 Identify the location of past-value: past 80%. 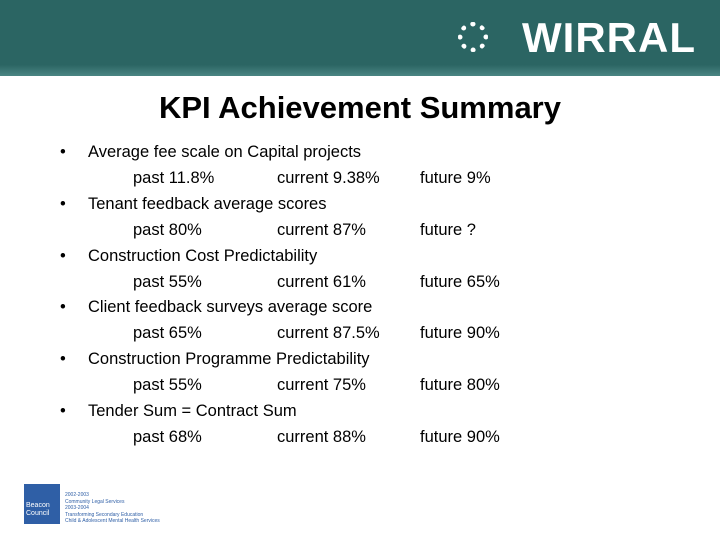
(167, 229).